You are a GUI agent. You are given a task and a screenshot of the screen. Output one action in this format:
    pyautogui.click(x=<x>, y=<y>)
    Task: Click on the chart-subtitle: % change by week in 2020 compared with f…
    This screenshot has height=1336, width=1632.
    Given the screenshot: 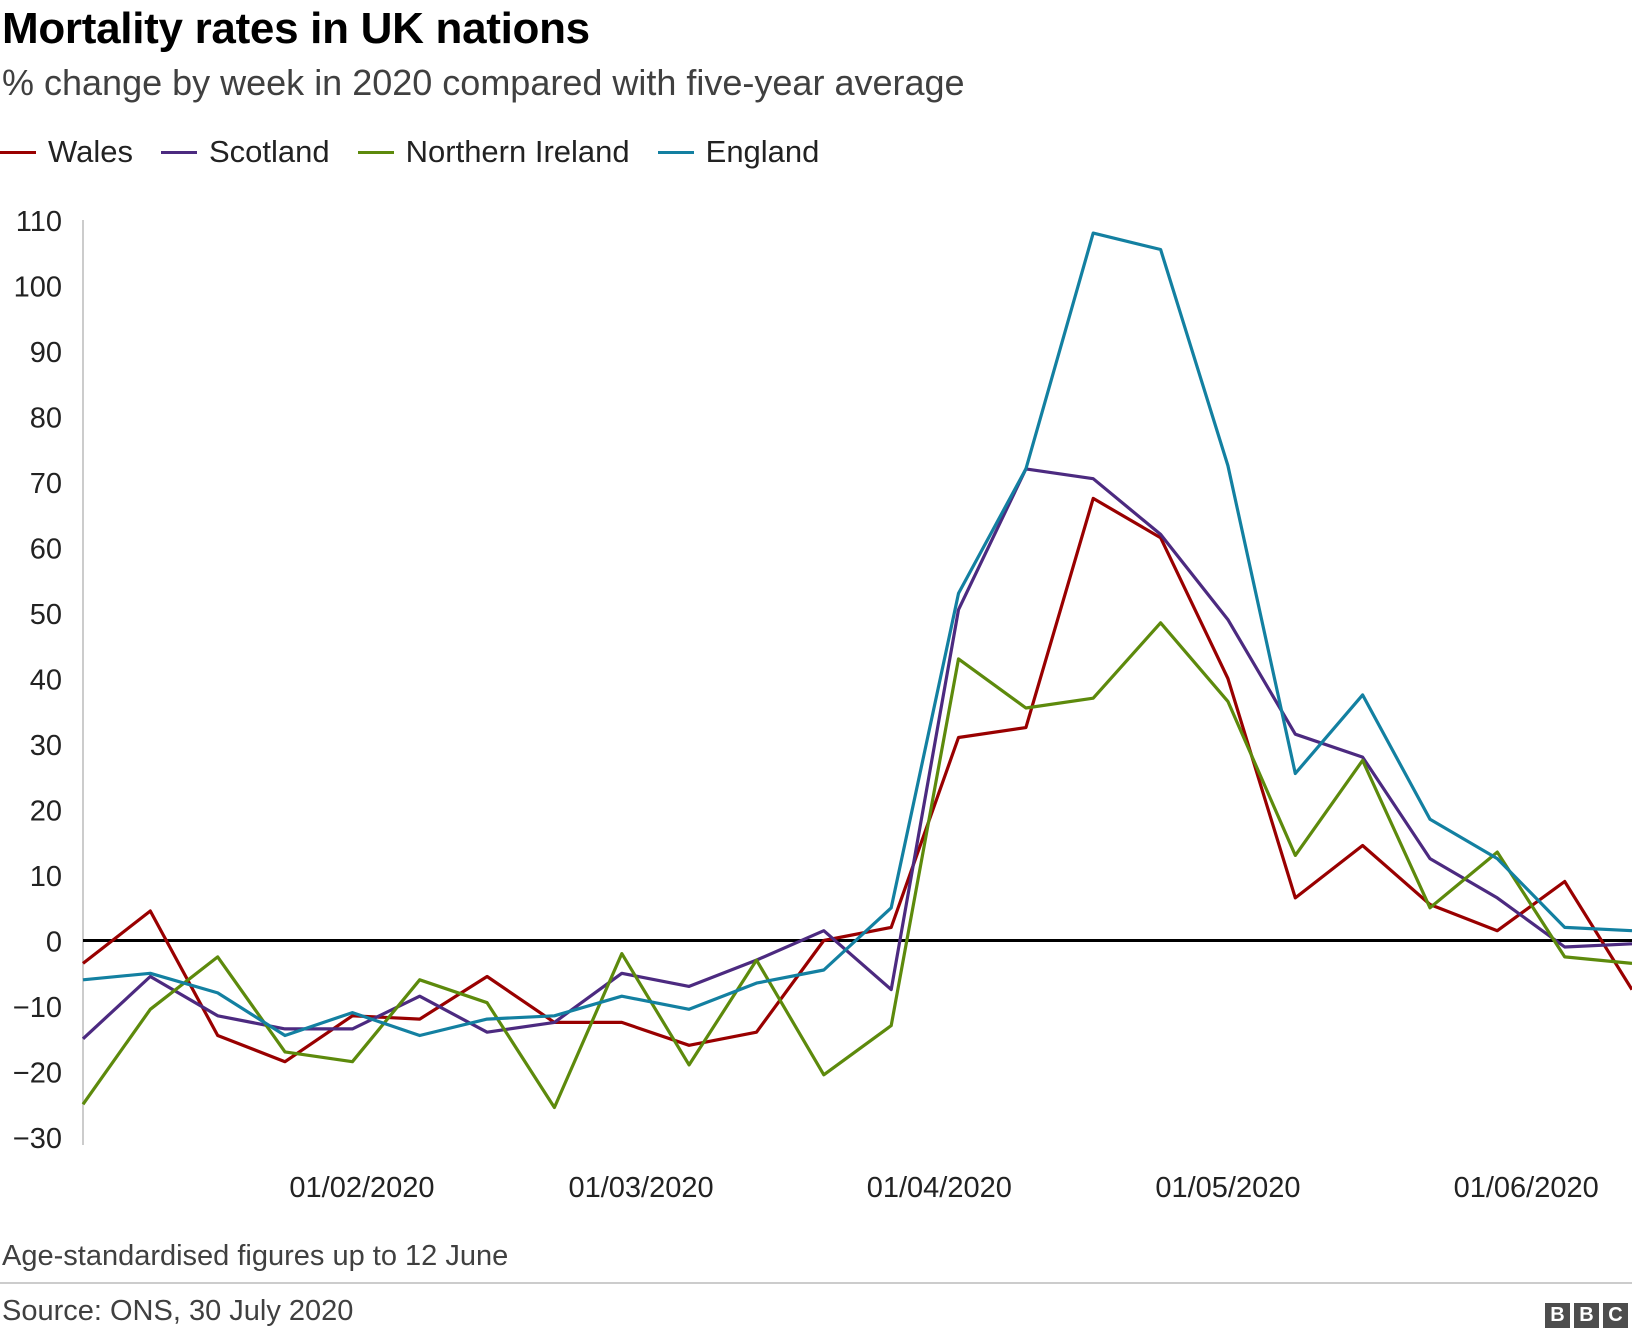 What is the action you would take?
    pyautogui.click(x=483, y=82)
    